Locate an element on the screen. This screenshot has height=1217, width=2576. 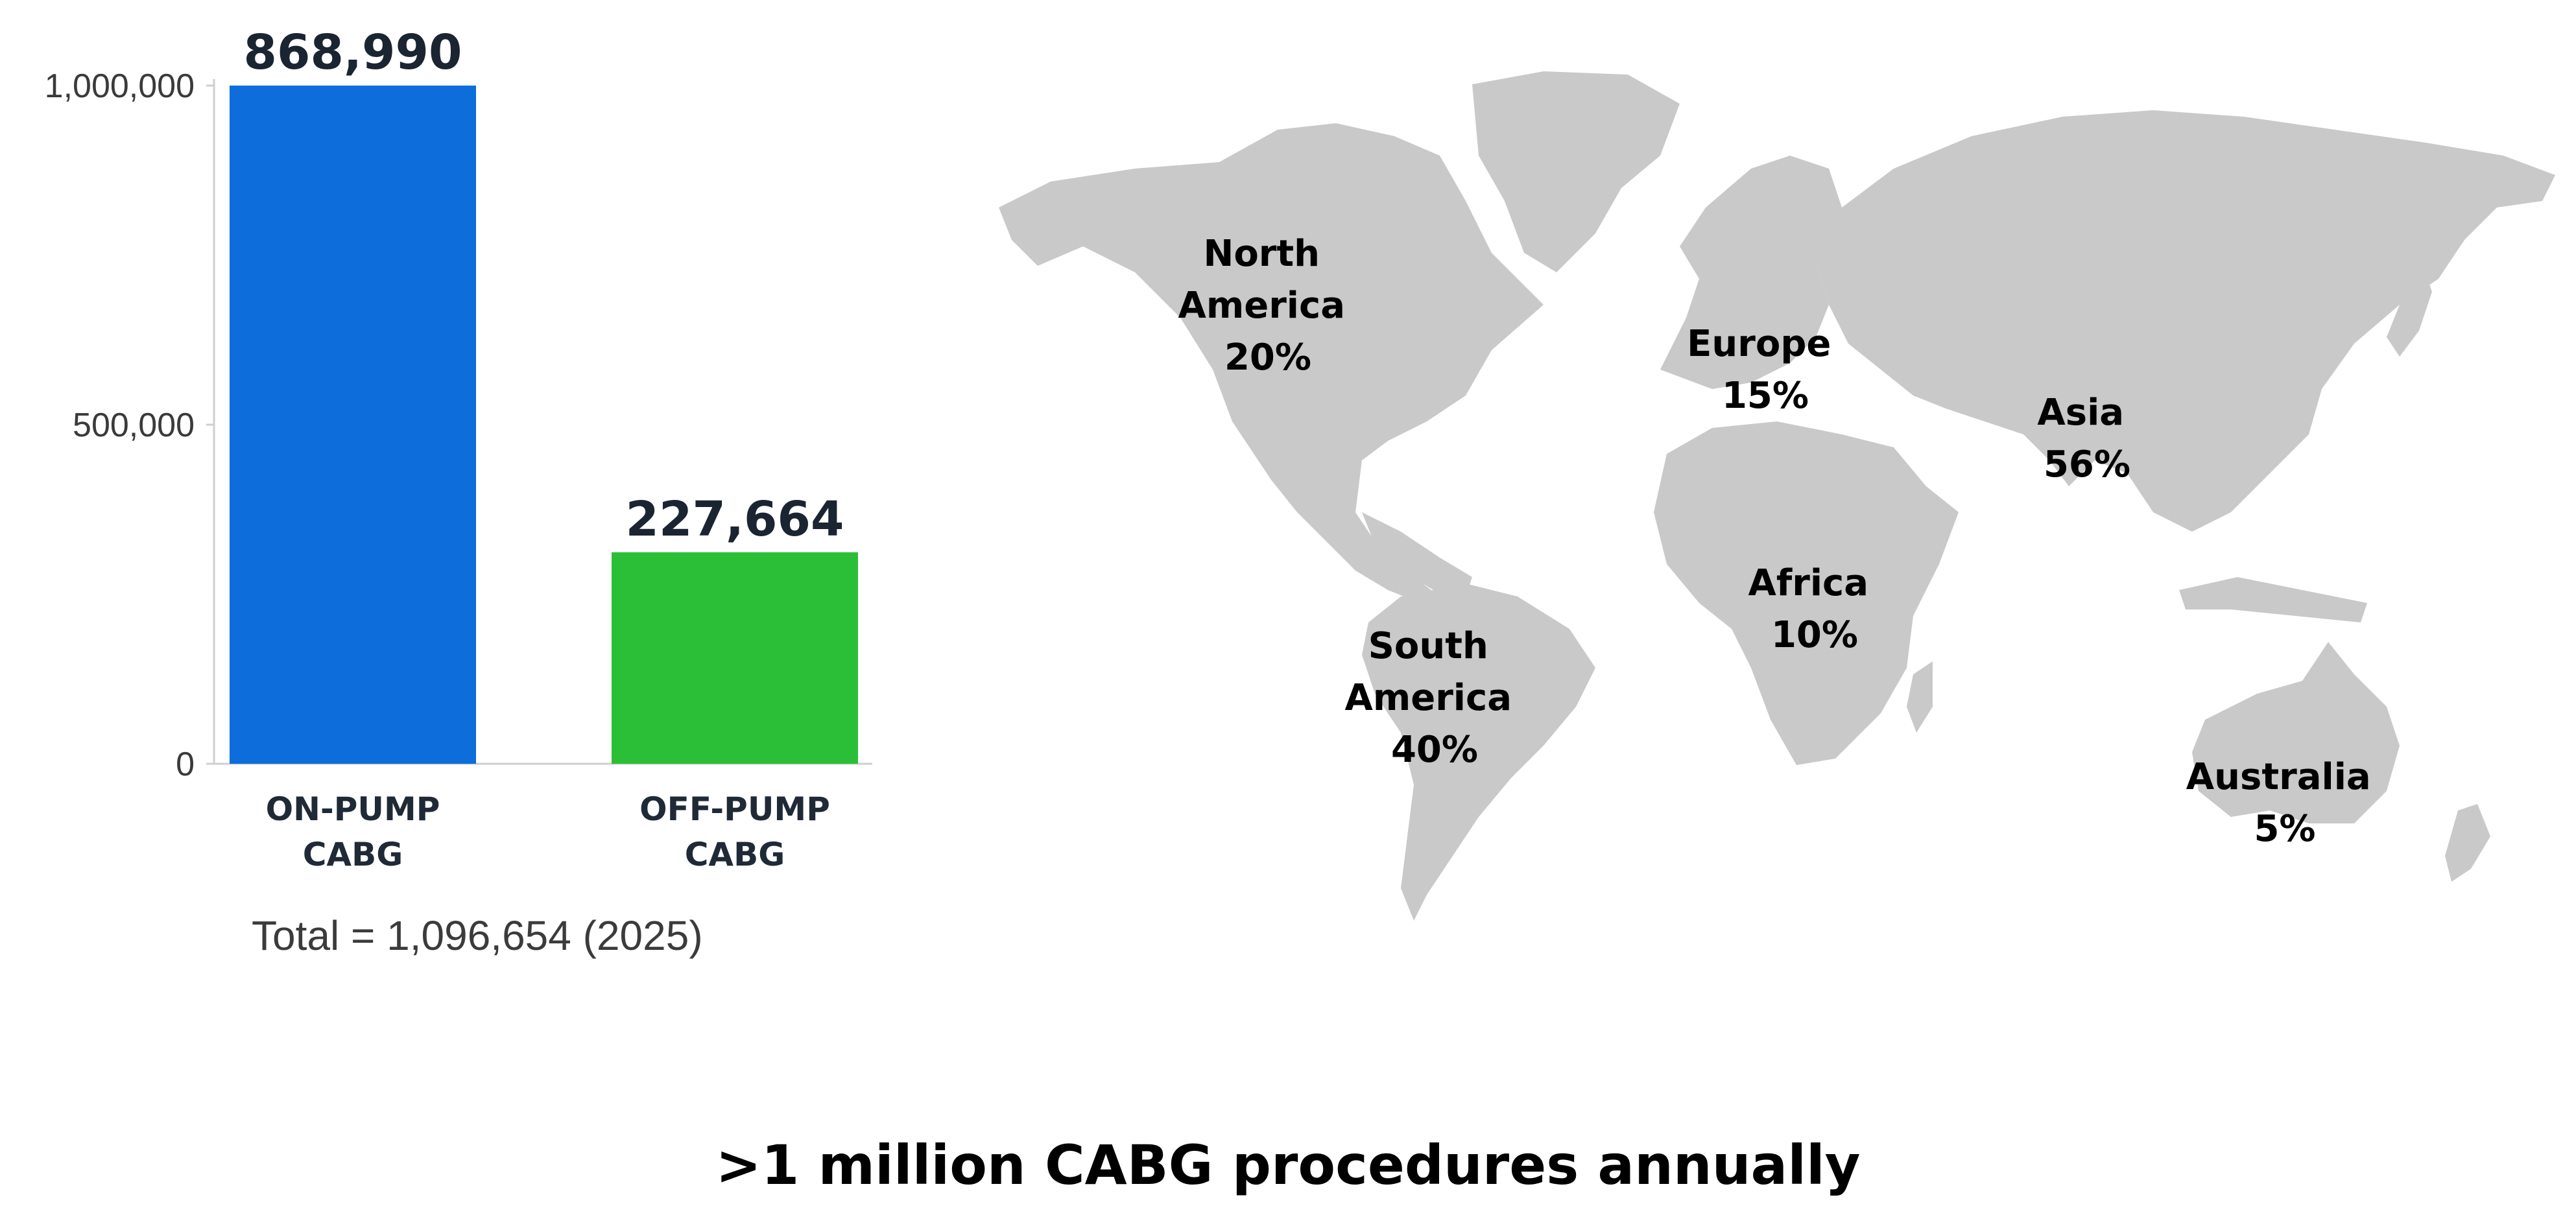
central-america-shape is located at coordinates (1417, 555).